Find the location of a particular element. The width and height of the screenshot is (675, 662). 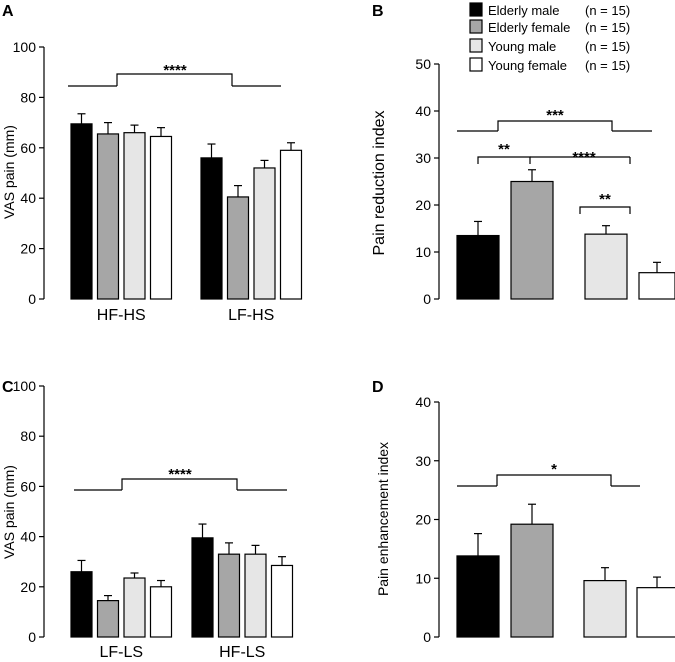

legend-swatch-young-female is located at coordinates (476, 64).